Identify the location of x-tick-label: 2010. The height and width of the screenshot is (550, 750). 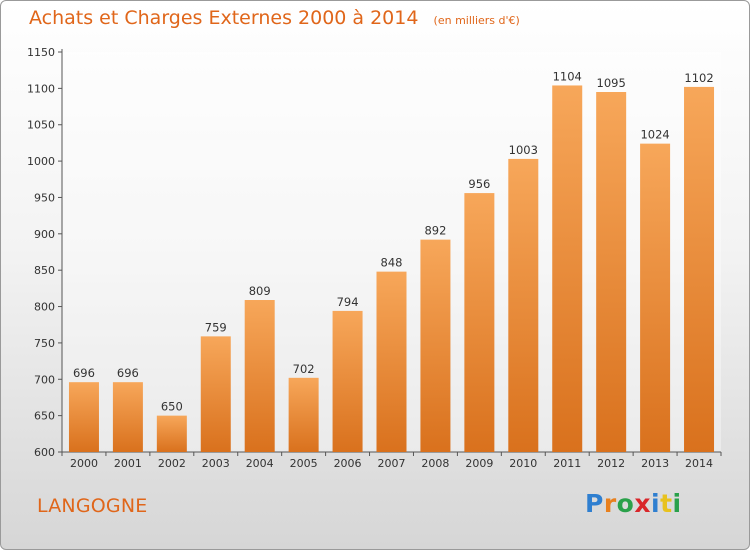
(523, 463).